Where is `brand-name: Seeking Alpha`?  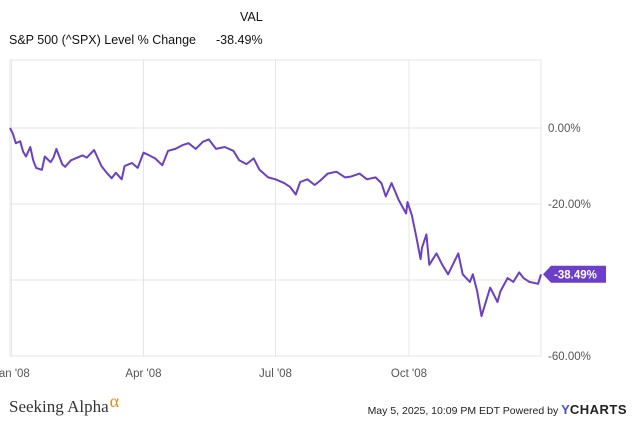
brand-name: Seeking Alpha is located at coordinates (59, 406).